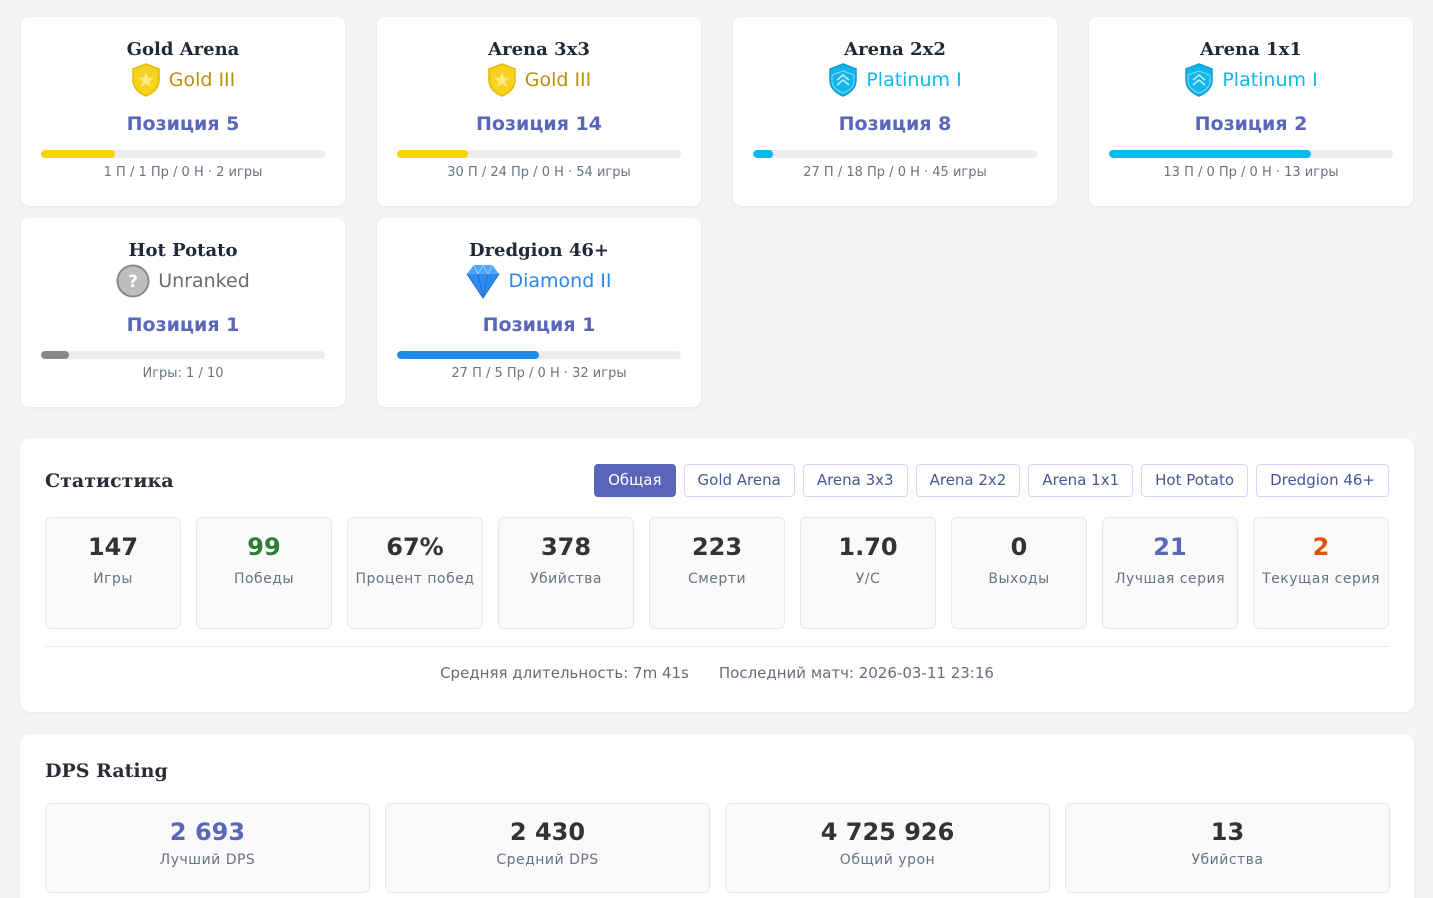 This screenshot has height=898, width=1433. I want to click on stat-label: Победы, so click(264, 579).